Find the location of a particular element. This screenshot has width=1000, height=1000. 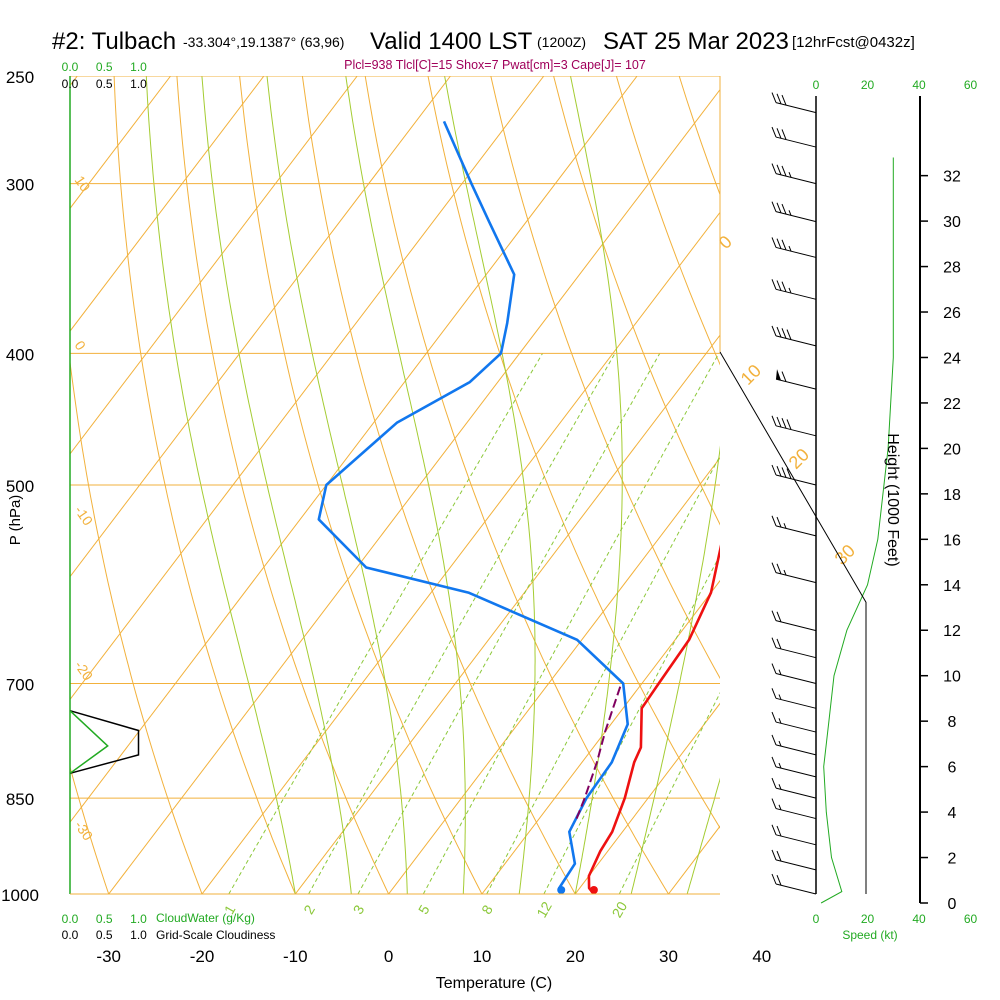

cloudiness-axis-title: Grid-Scale Cloudiness is located at coordinates (215, 935).